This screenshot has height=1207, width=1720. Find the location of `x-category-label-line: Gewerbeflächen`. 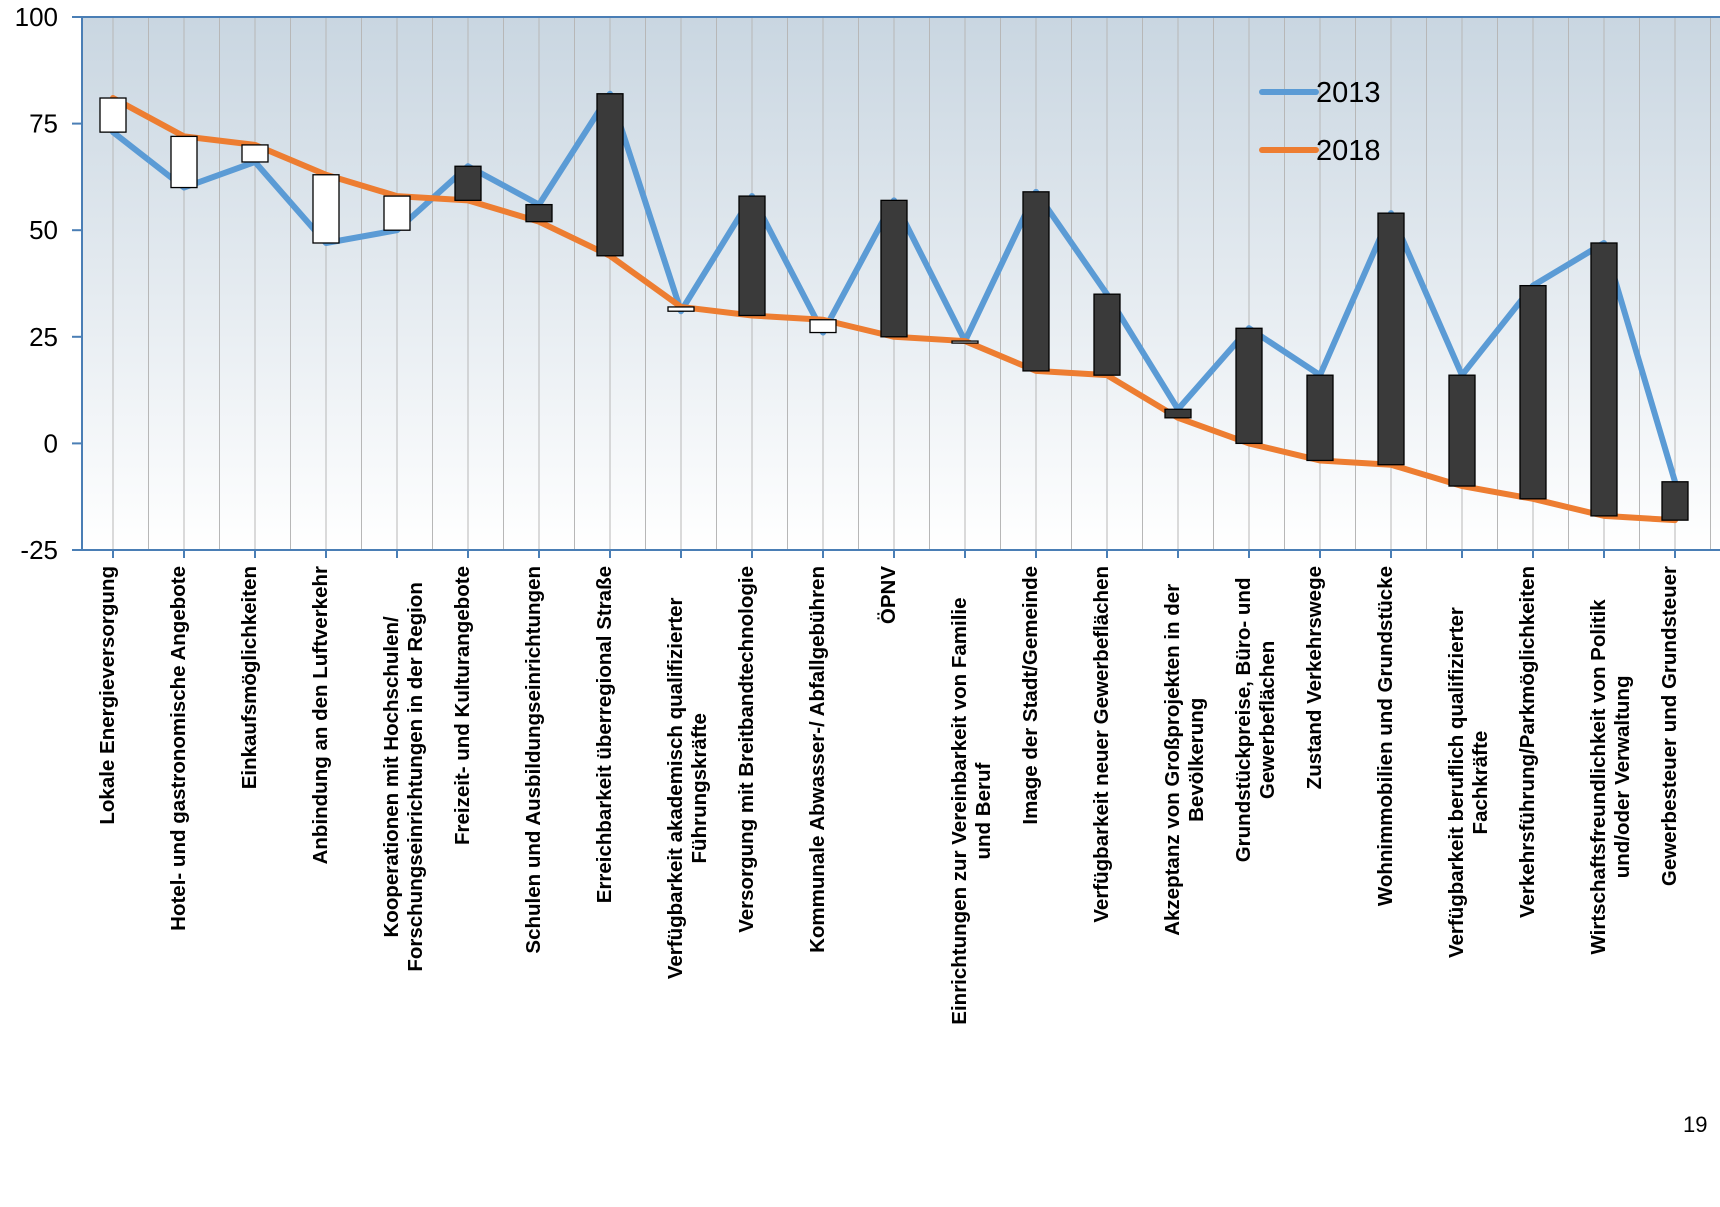

x-category-label-line: Gewerbeflächen is located at coordinates (1267, 720).